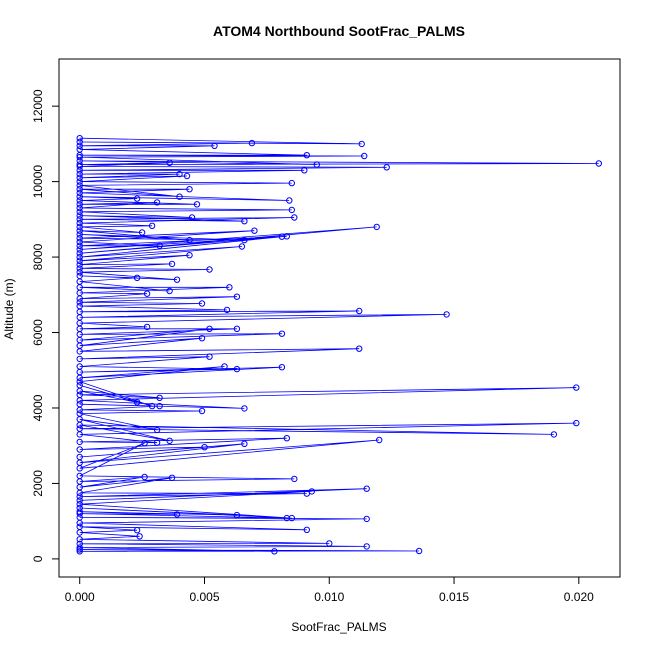  I want to click on x-tick-label: 0.015, so click(454, 597).